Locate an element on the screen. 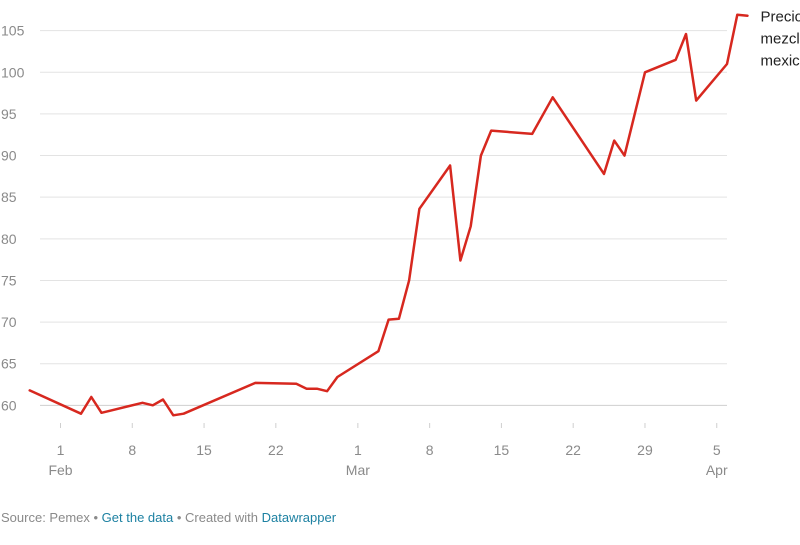  x-tick-month-label: Mar is located at coordinates (358, 470).